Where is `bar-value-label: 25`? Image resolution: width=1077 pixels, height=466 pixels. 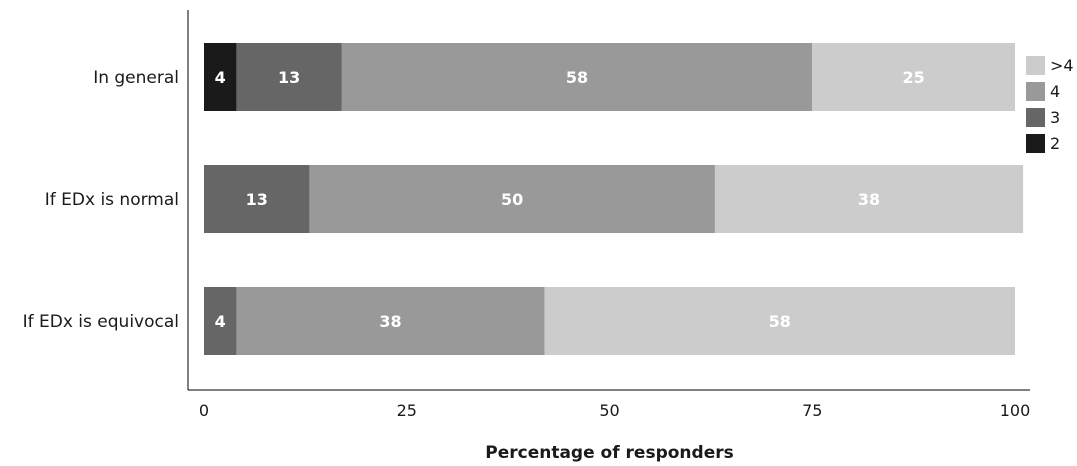
bar-value-label: 25 is located at coordinates (913, 77).